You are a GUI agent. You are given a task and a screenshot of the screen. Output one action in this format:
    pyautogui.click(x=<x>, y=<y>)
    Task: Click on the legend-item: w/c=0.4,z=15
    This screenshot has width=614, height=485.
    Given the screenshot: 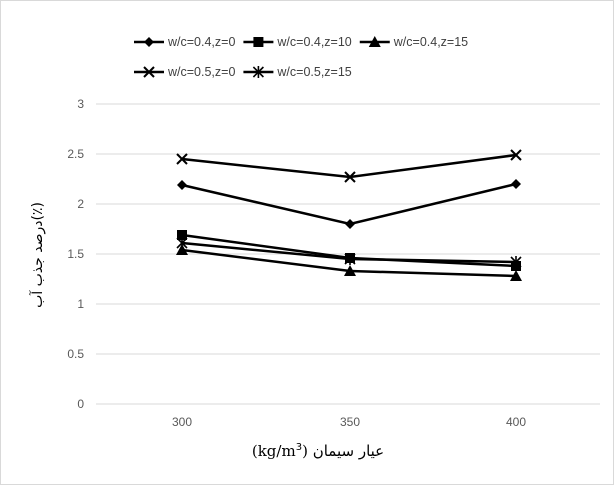 What is the action you would take?
    pyautogui.click(x=413, y=42)
    